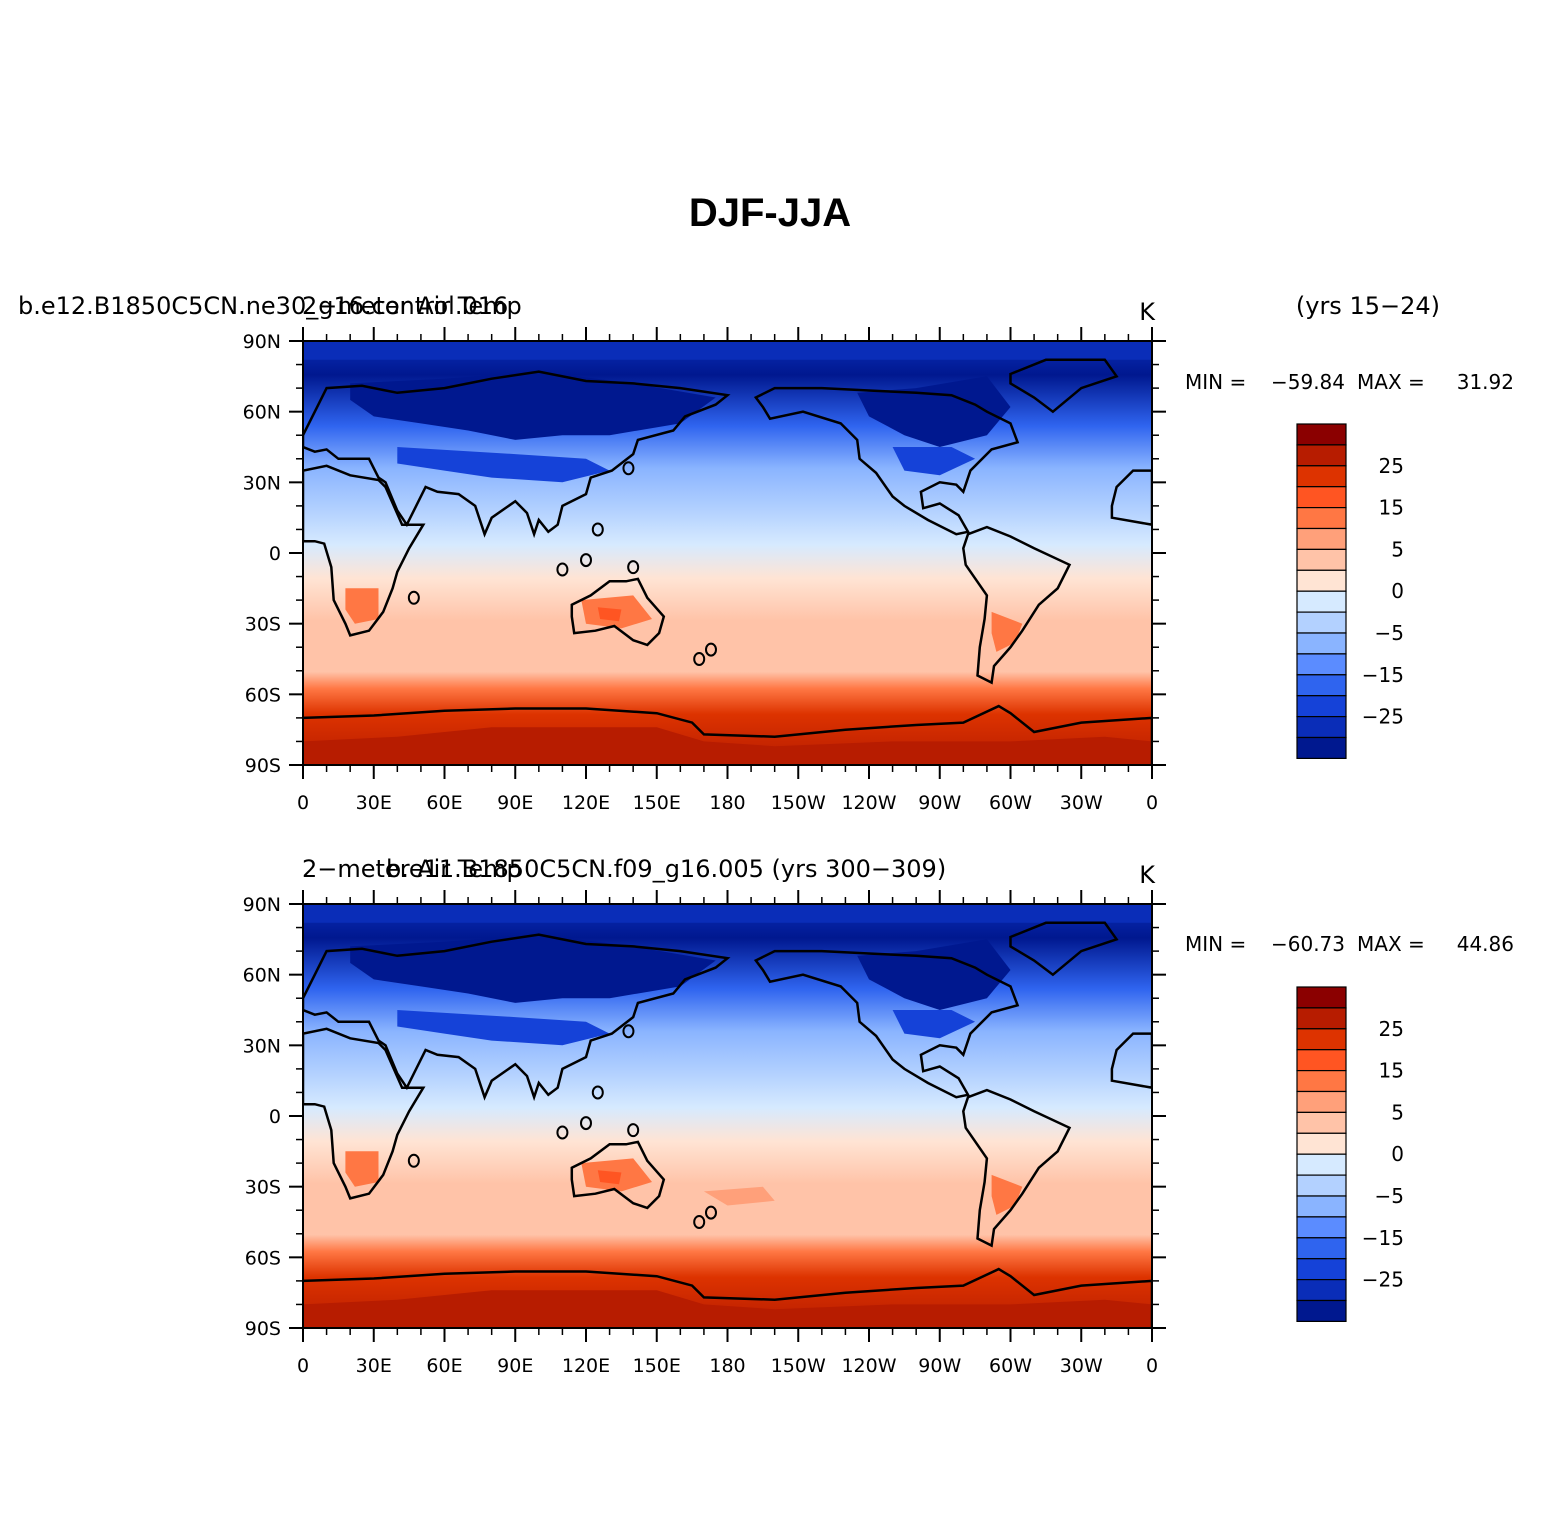  Describe the element at coordinates (1383, 1238) in the screenshot. I see `colorbar-label: −15` at that location.